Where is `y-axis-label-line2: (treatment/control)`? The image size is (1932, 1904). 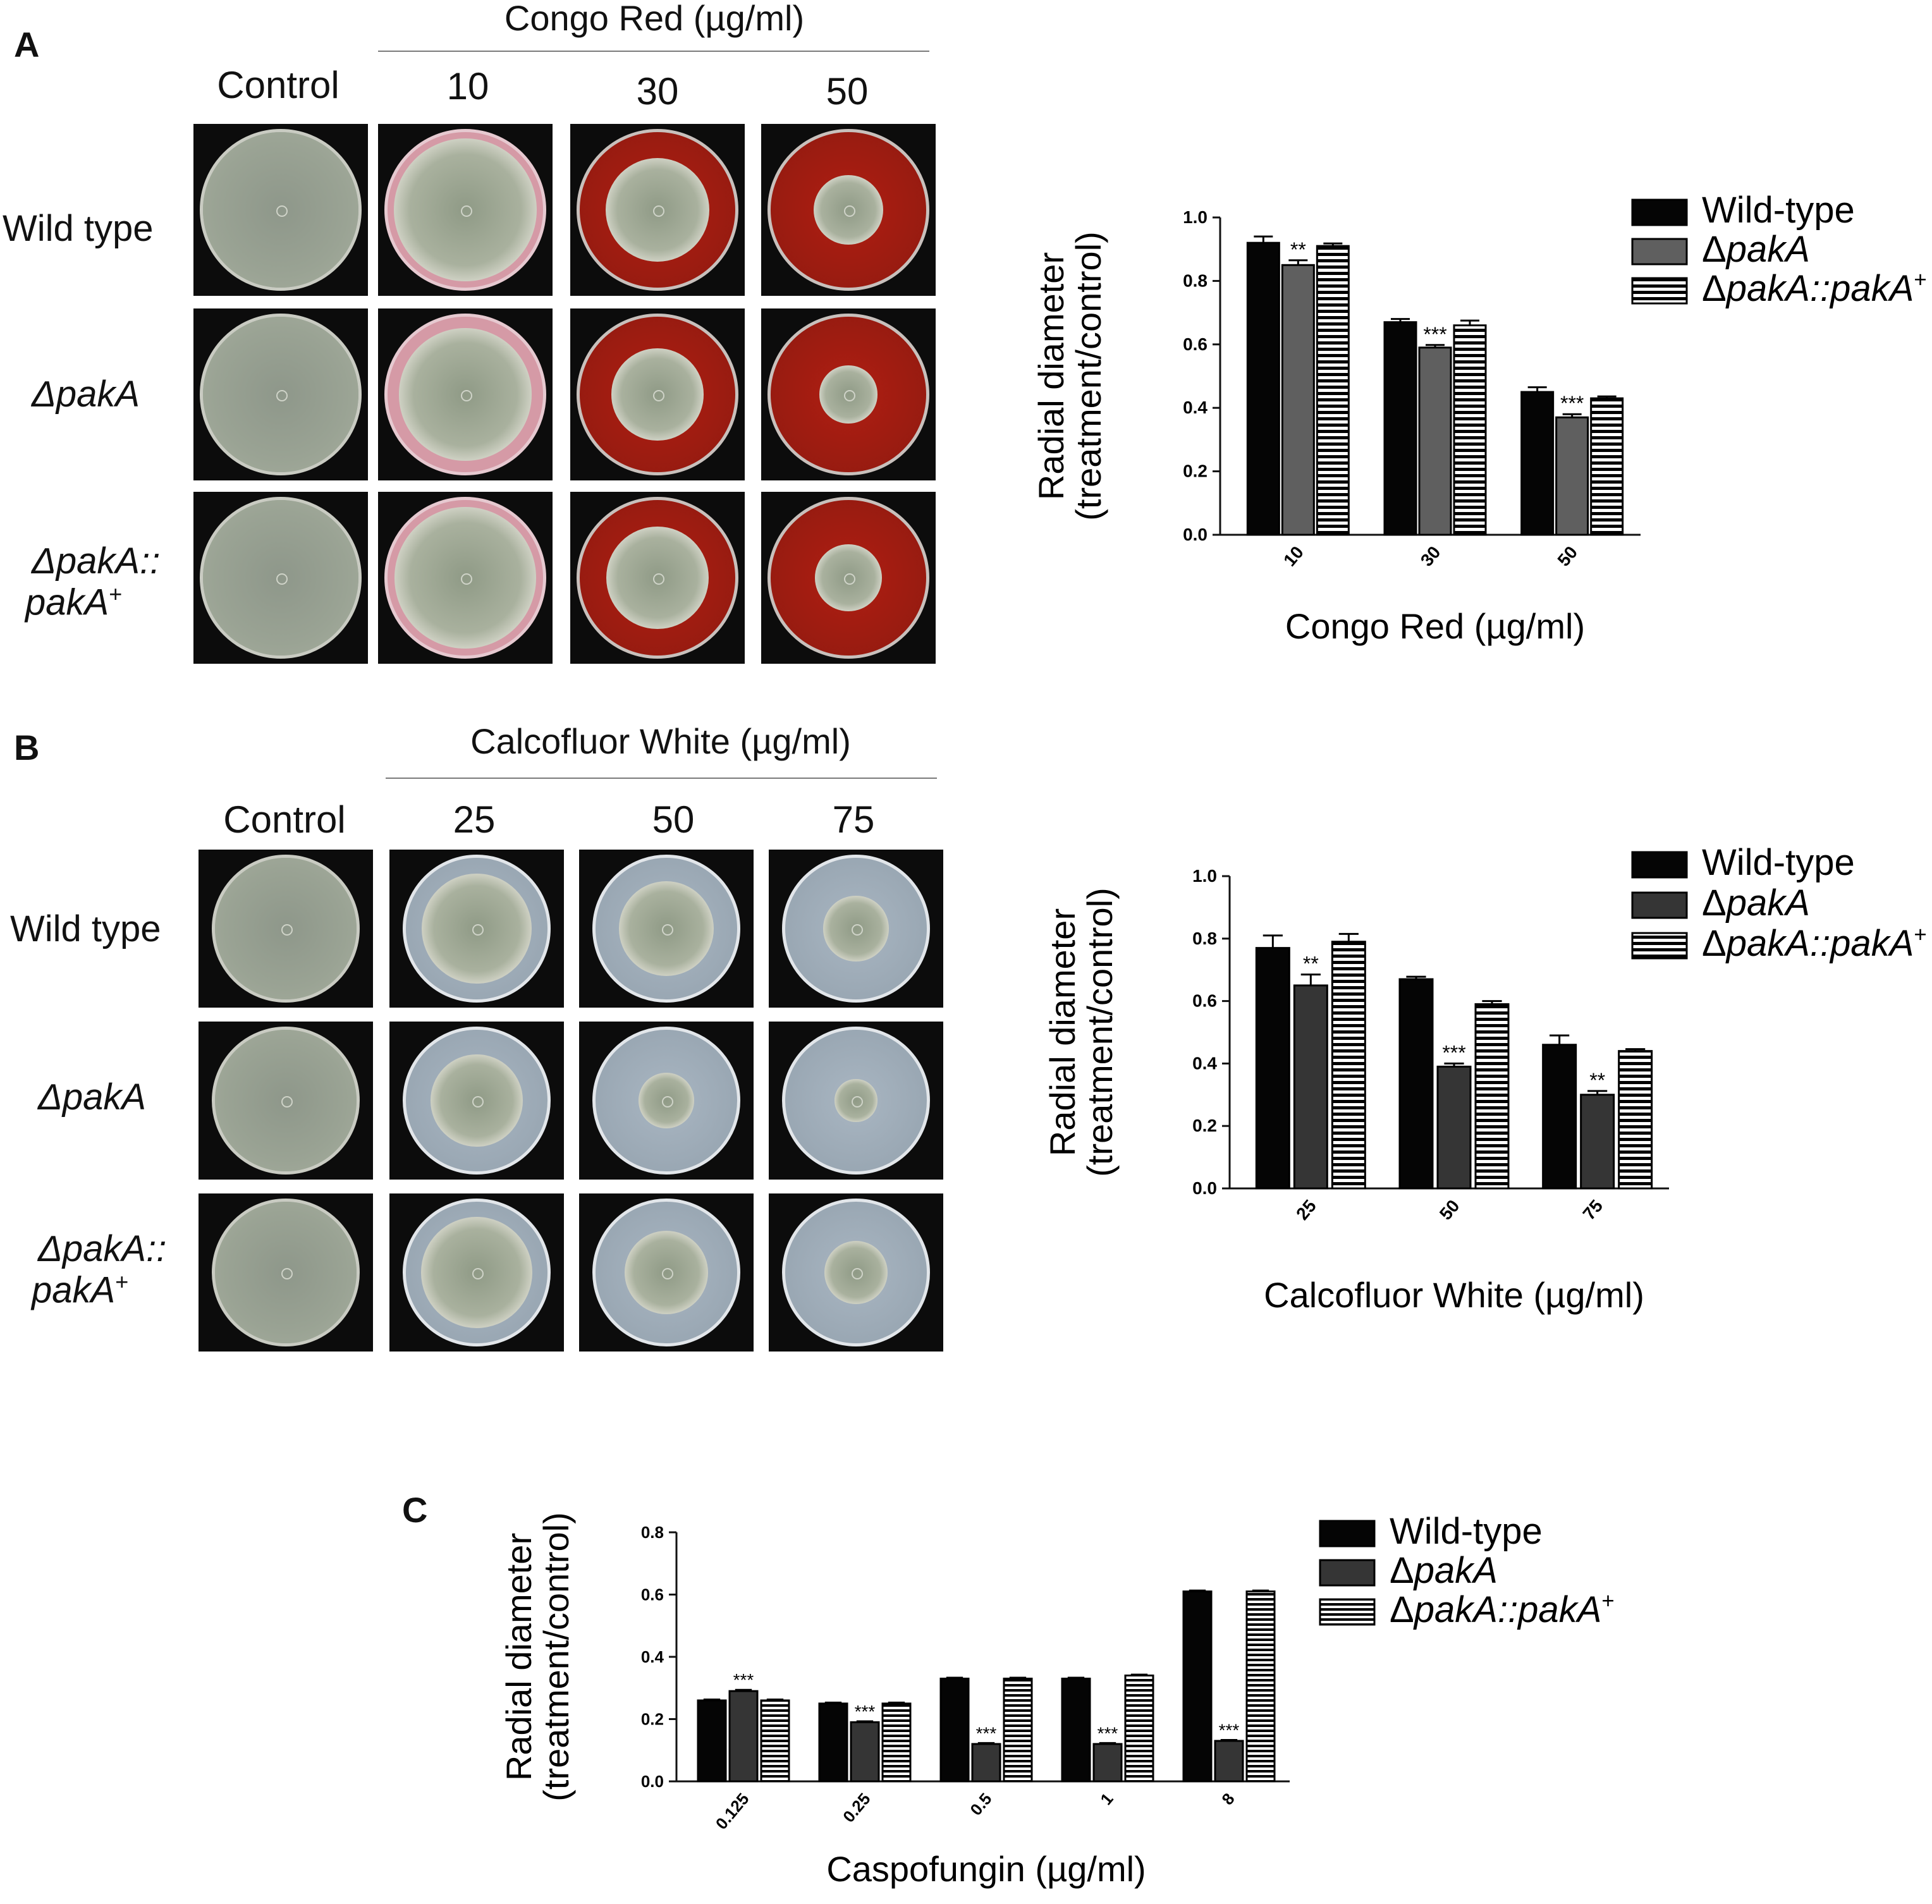 y-axis-label-line2: (treatment/control) is located at coordinates (556, 1657).